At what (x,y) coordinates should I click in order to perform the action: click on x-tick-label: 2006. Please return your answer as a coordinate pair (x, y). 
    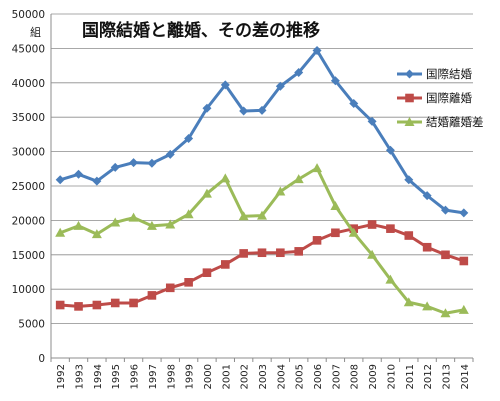
    Looking at the image, I should click on (318, 376).